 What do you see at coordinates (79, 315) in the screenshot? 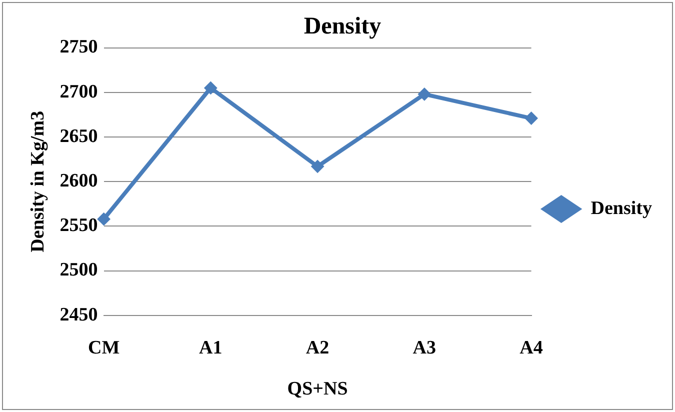
I see `y-tick-label: 2450` at bounding box center [79, 315].